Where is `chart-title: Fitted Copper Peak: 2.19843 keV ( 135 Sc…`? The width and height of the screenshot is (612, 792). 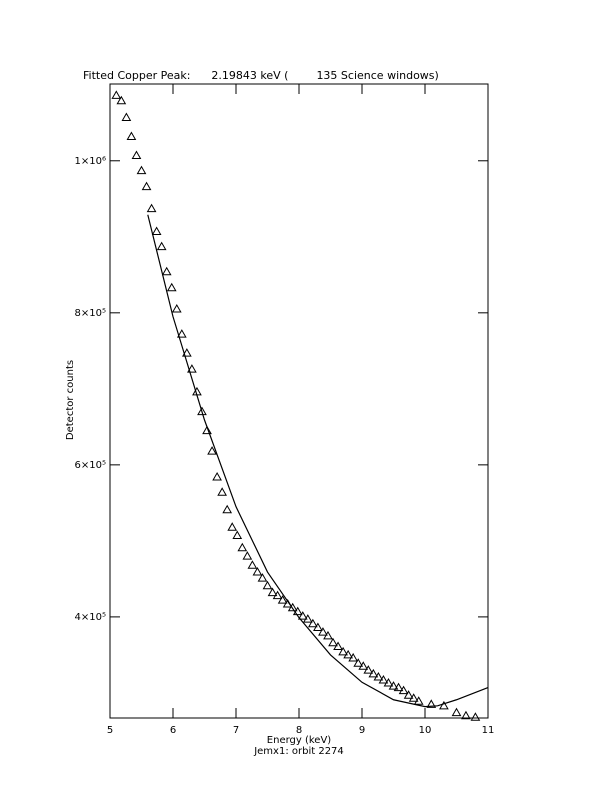 chart-title: Fitted Copper Peak: 2.19843 keV ( 135 Sc… is located at coordinates (261, 75).